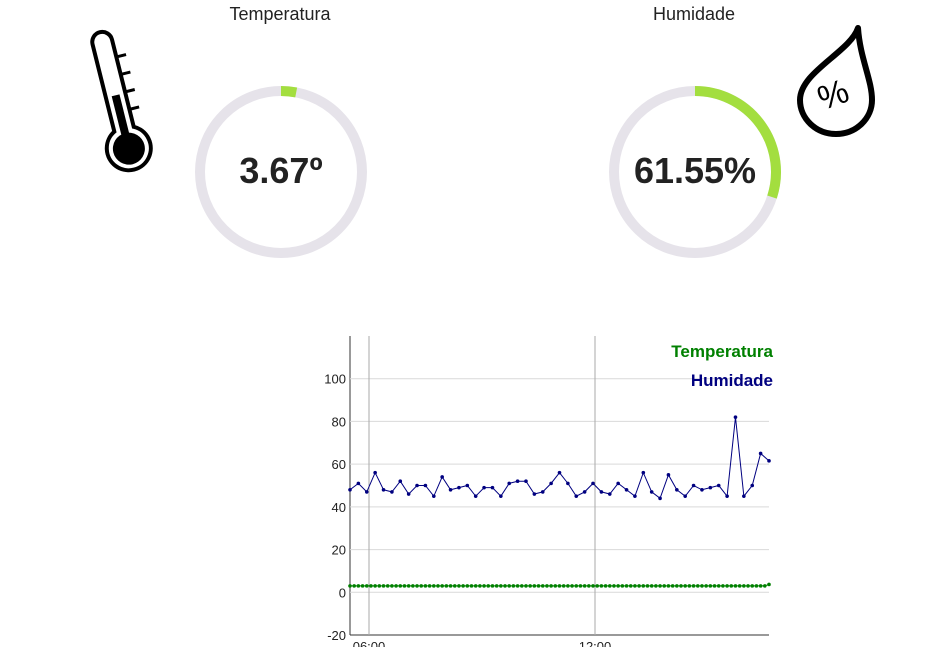 The image size is (925, 647). What do you see at coordinates (722, 351) in the screenshot?
I see `legend-entry-temperatura: Temperatura` at bounding box center [722, 351].